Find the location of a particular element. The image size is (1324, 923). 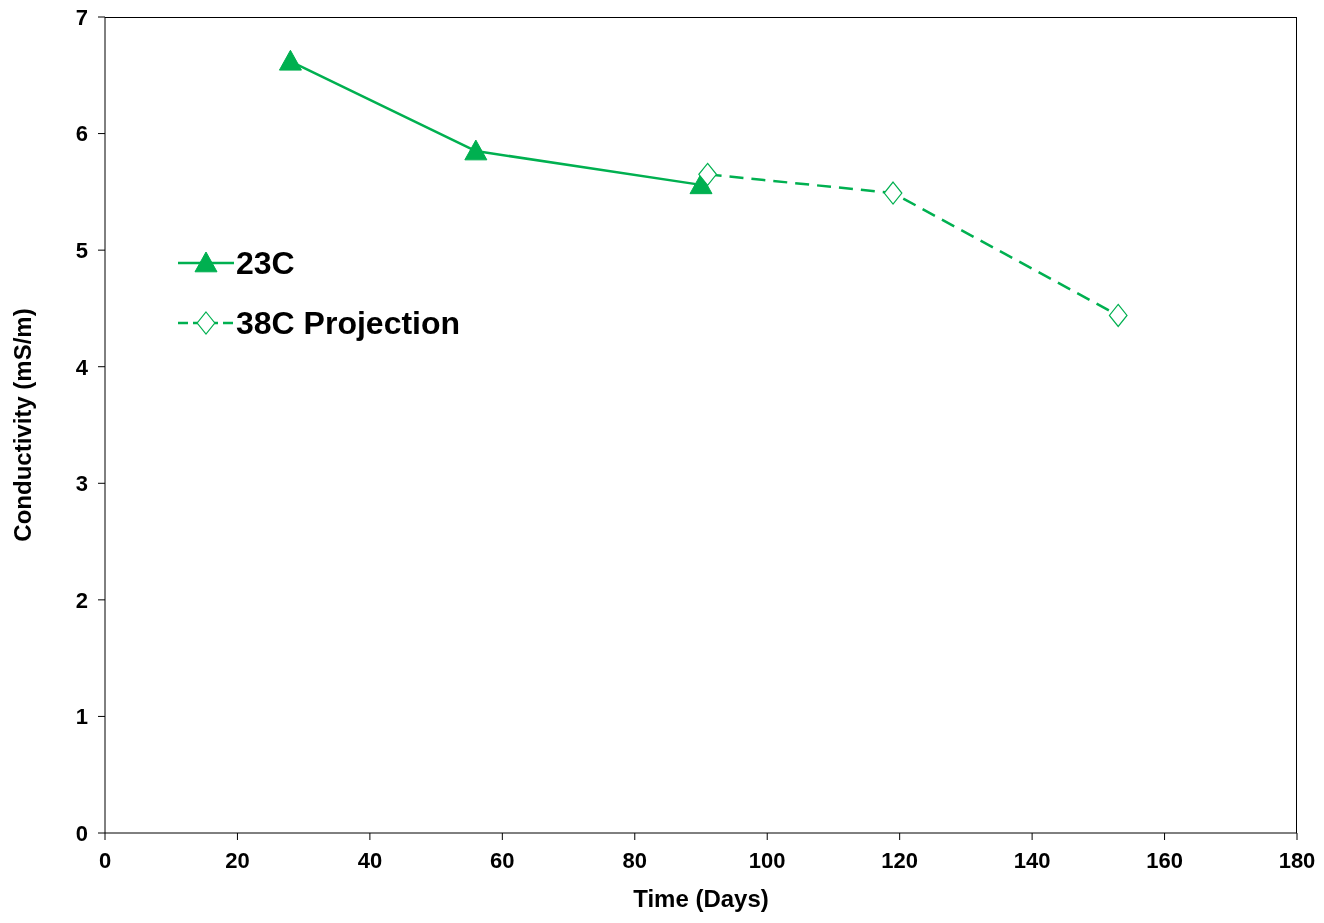

y-tick-label: 4 is located at coordinates (82, 367).